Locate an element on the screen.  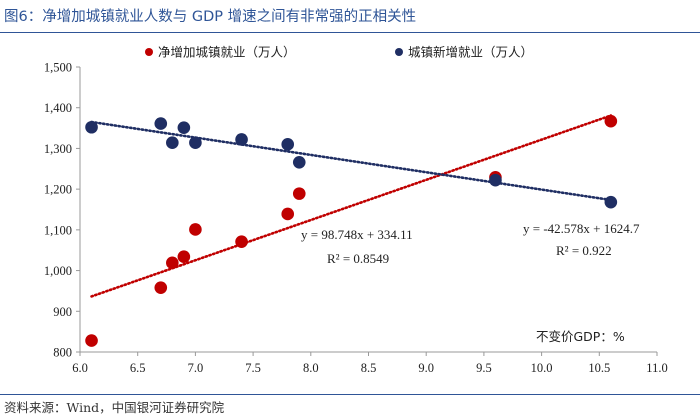
y-tick-label: 1,400 is located at coordinates (58, 108).